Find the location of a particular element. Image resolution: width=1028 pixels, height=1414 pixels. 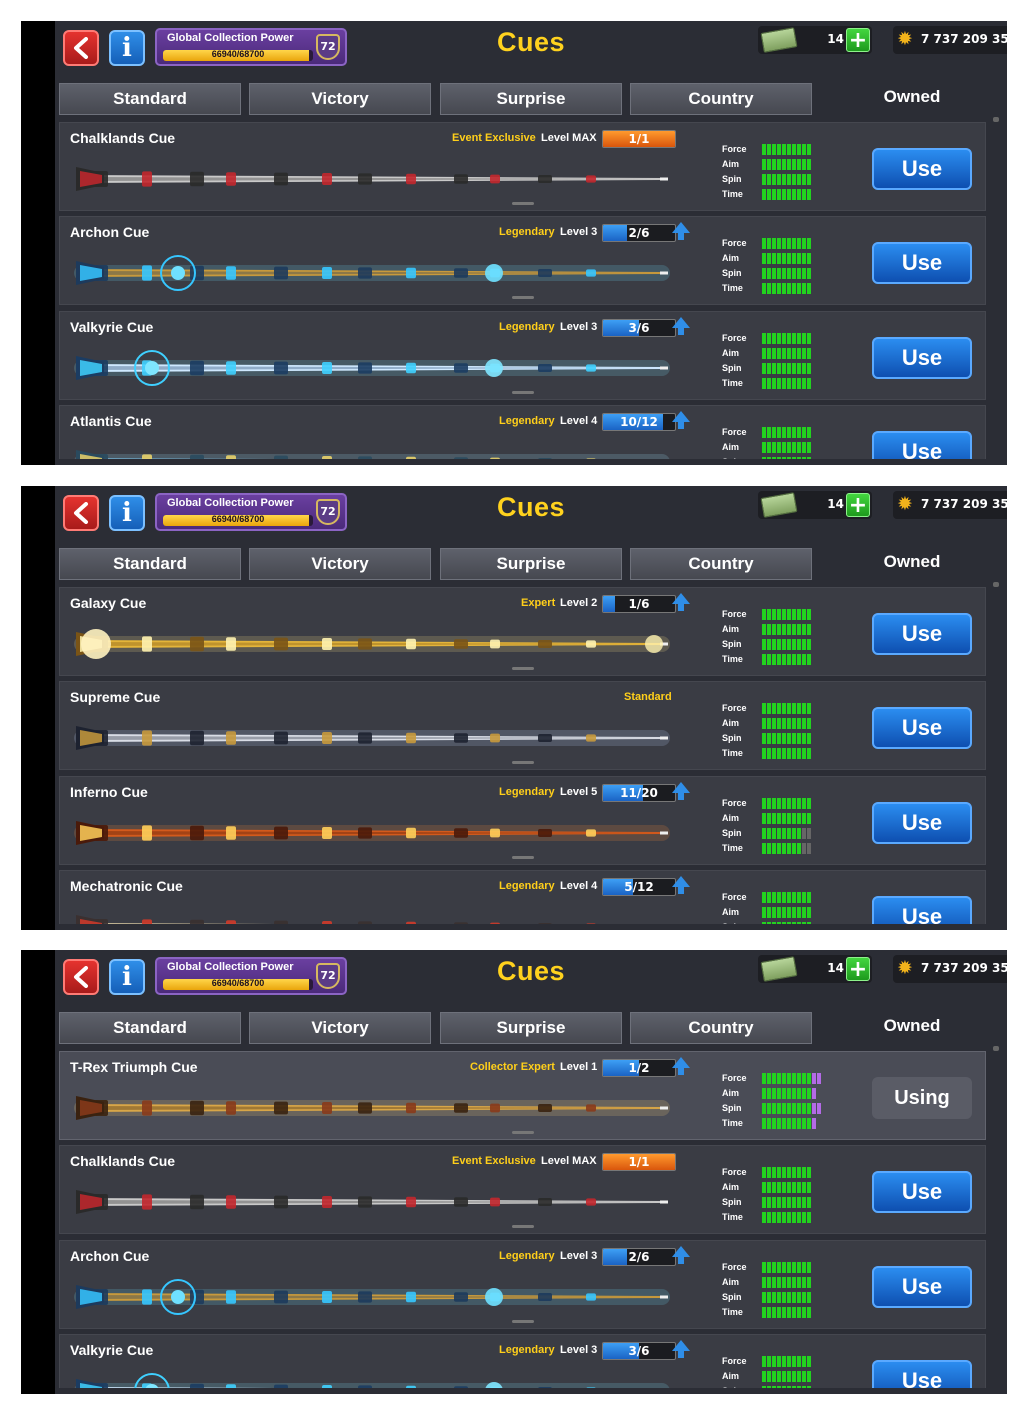

cue-row: Supreme Cue Standard Force Aim Spin Time Use is located at coordinates (522, 725).